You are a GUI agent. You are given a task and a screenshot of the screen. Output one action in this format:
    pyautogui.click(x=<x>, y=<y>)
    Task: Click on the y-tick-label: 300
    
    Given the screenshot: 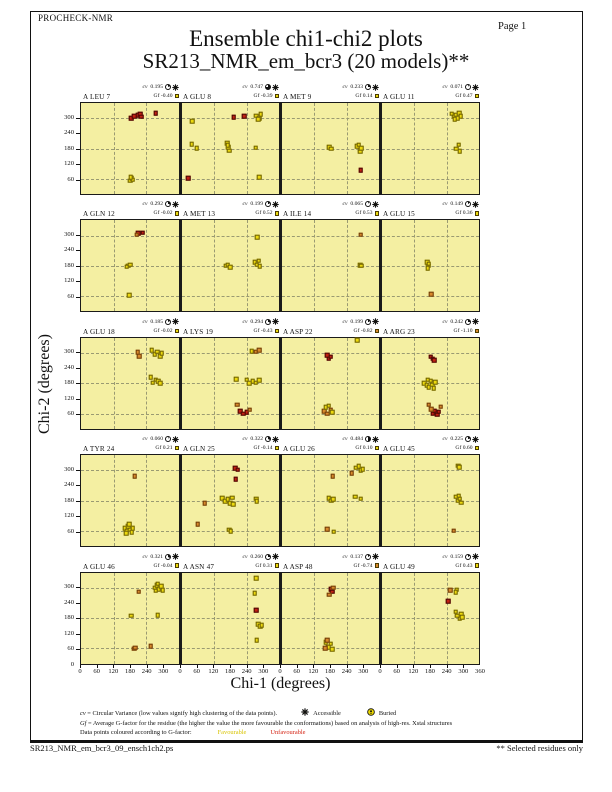 What is the action you would take?
    pyautogui.click(x=69, y=587)
    